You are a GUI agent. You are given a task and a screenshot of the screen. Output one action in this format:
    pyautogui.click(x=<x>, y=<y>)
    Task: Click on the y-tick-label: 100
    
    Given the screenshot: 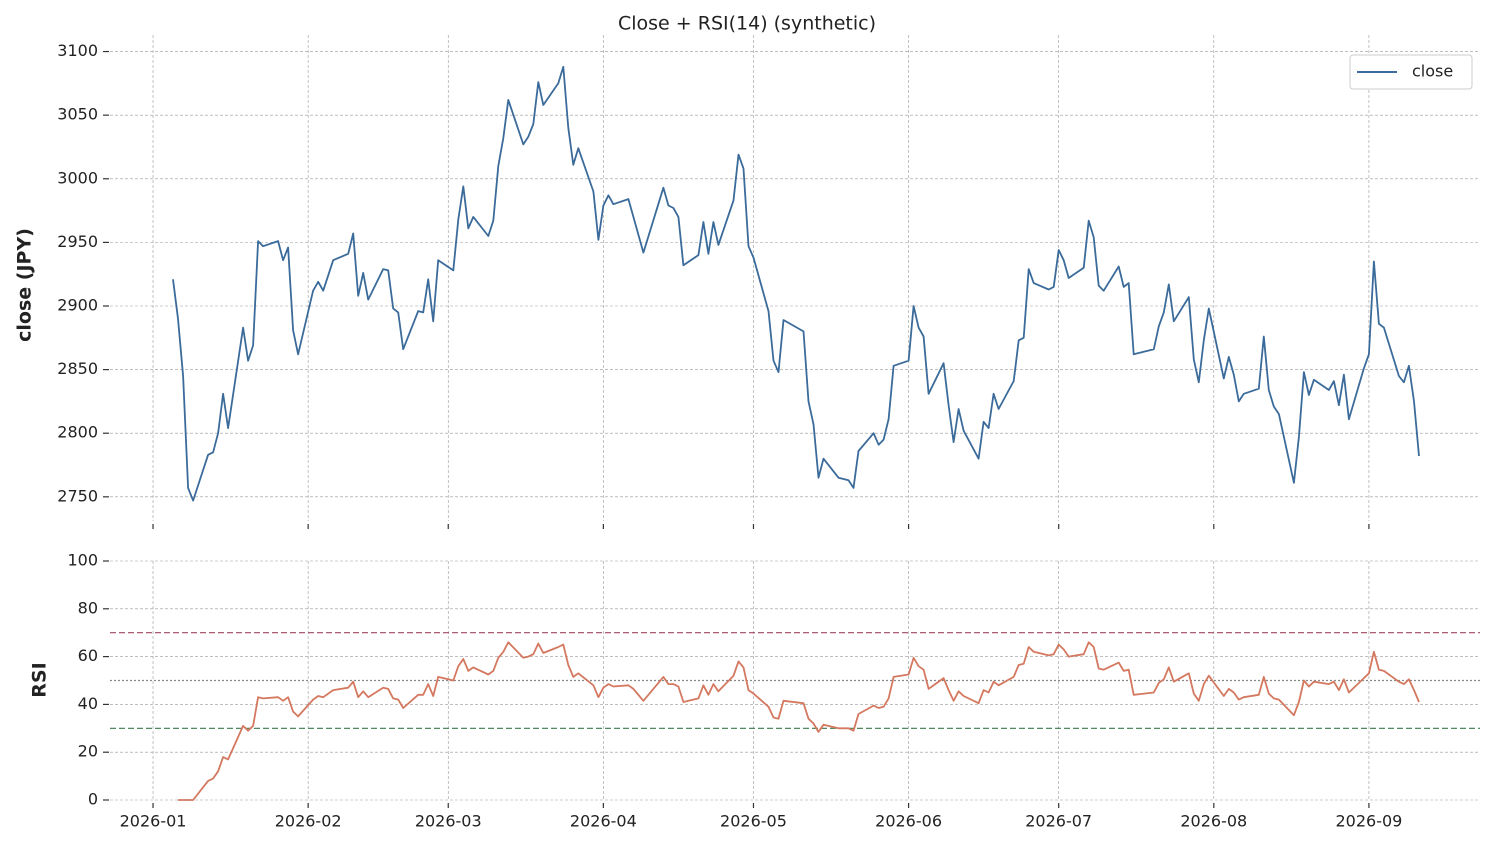 What is the action you would take?
    pyautogui.click(x=82, y=560)
    